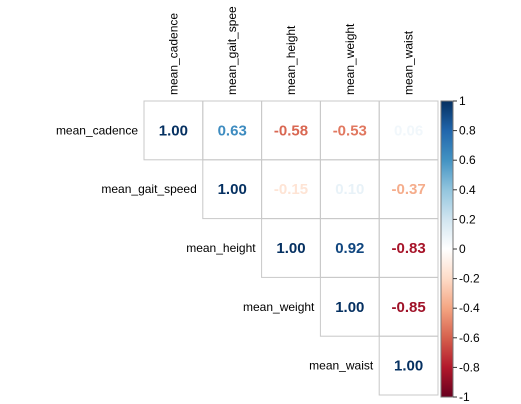 Image resolution: width=521 pixels, height=404 pixels. Describe the element at coordinates (467, 219) in the screenshot. I see `colorbar-tick-label: 0.2` at that location.